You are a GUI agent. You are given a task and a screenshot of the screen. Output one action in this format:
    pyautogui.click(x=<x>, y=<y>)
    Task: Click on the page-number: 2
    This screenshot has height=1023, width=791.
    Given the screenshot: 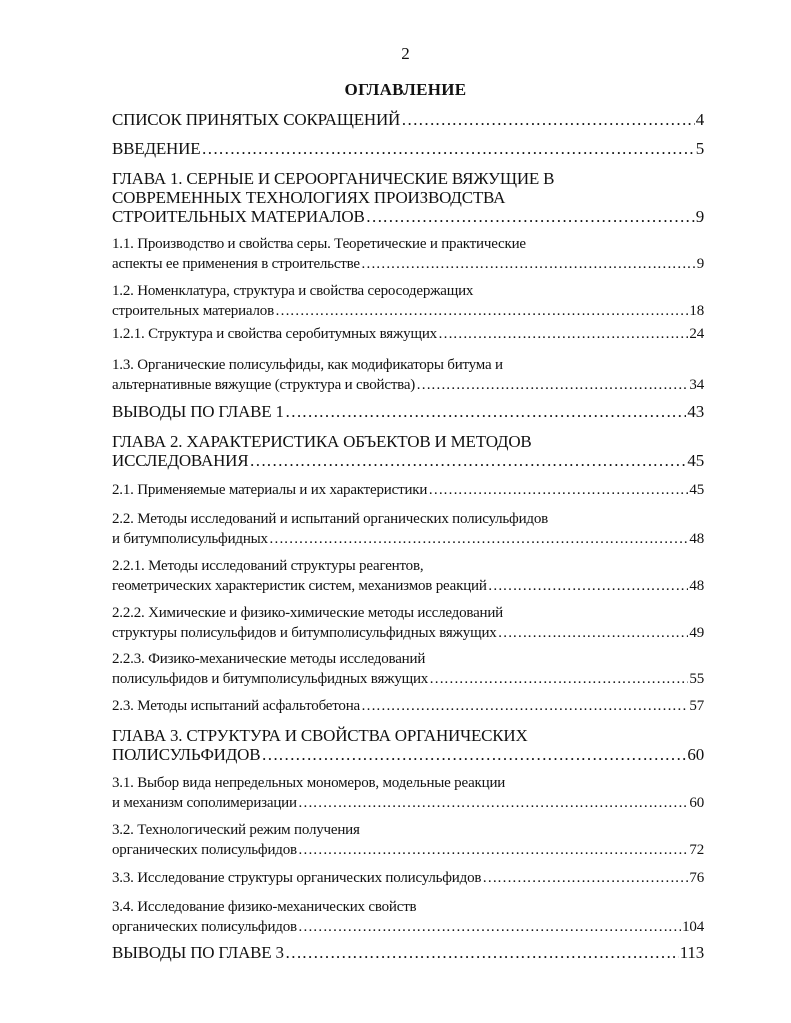 What is the action you would take?
    pyautogui.click(x=405, y=53)
    